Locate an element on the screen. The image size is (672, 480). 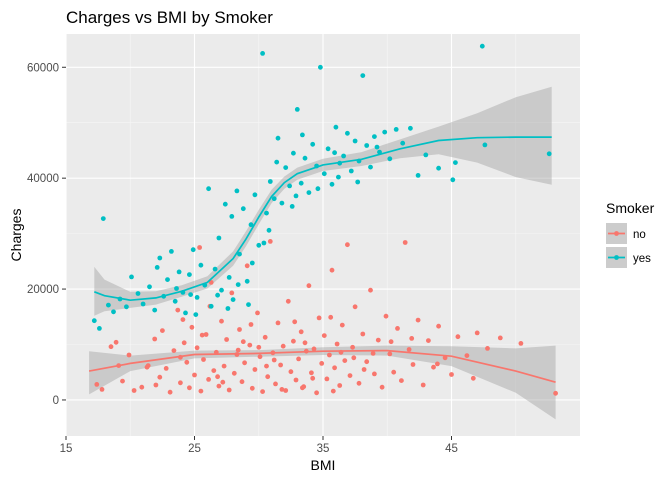
legend-point-yes is located at coordinates (616, 257).